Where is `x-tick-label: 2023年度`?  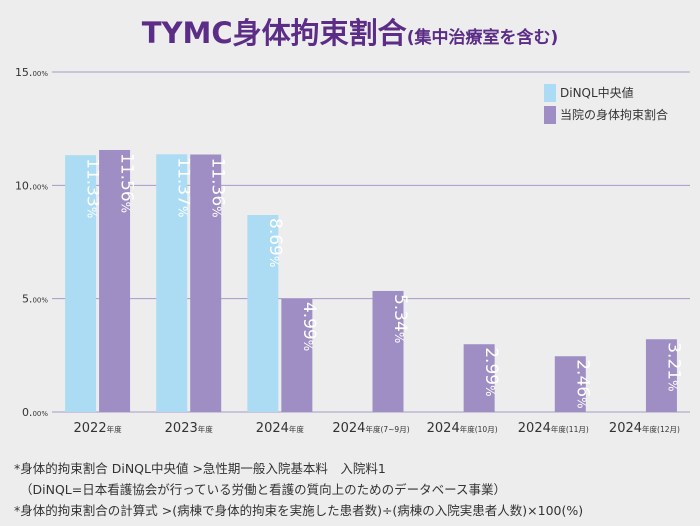 x-tick-label: 2023年度 is located at coordinates (189, 428).